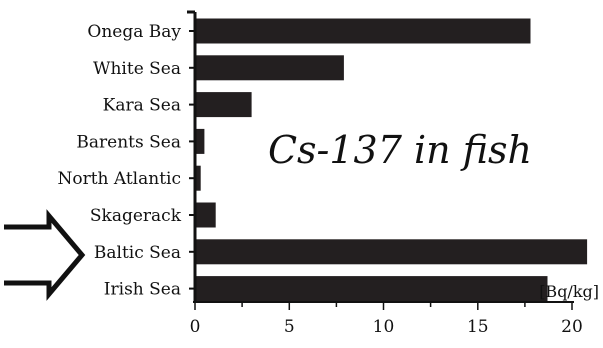 The image size is (603, 348). I want to click on x-tick-label: 5, so click(289, 327).